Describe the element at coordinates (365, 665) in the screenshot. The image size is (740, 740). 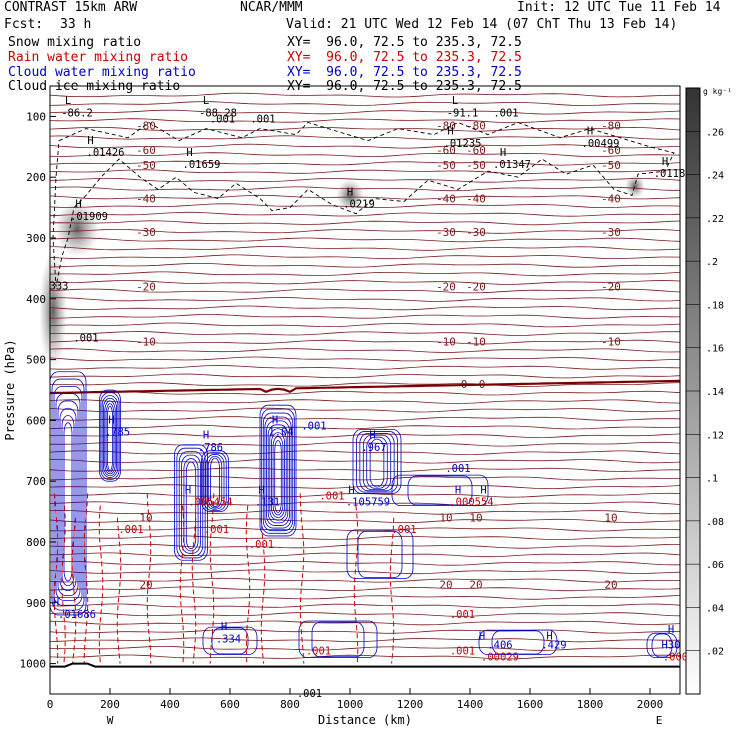
I see `ground-line` at that location.